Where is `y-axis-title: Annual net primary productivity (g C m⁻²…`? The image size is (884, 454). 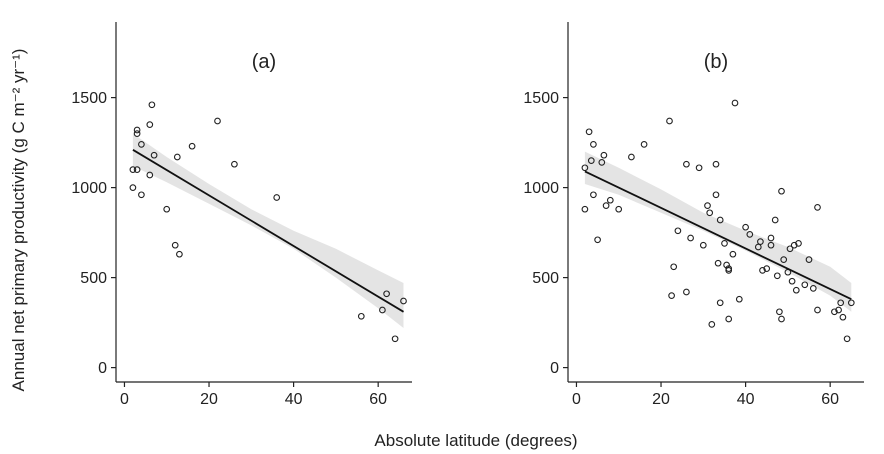
y-axis-title: Annual net primary productivity (g C m⁻²… is located at coordinates (18, 220).